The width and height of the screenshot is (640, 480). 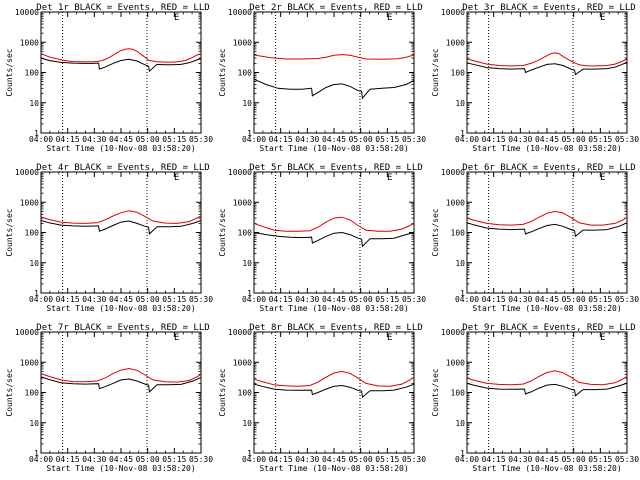 What do you see at coordinates (122, 168) in the screenshot?
I see `panel-title: Det 4r BLACK = Events, RED = LLD` at bounding box center [122, 168].